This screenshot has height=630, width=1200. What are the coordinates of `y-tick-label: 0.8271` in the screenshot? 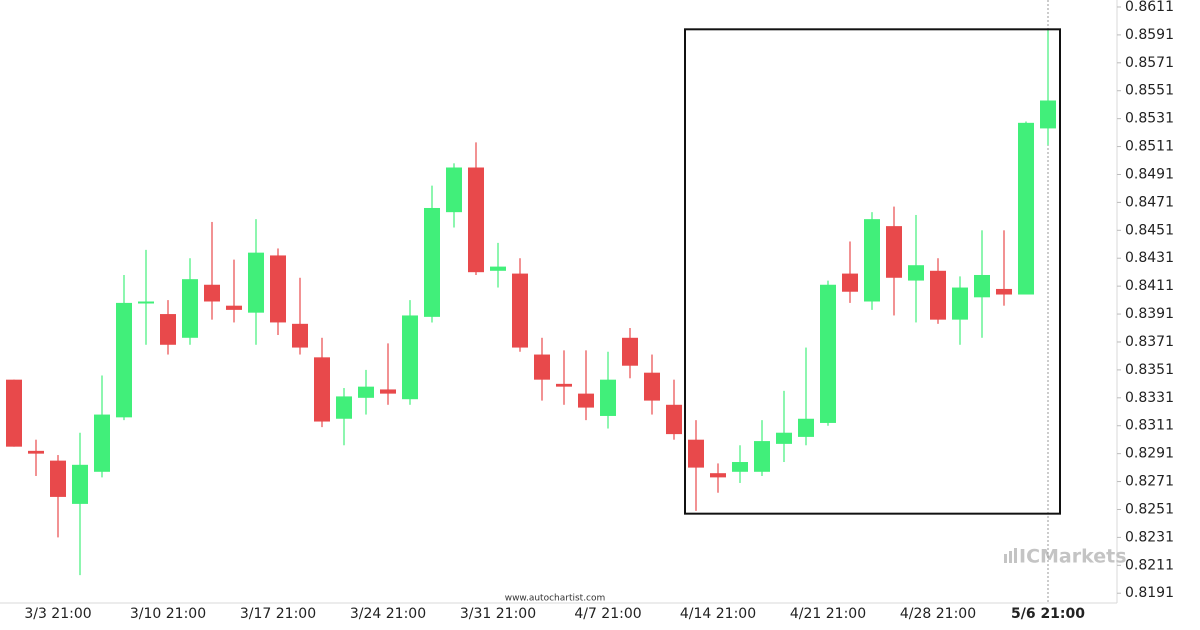 It's located at (1149, 482).